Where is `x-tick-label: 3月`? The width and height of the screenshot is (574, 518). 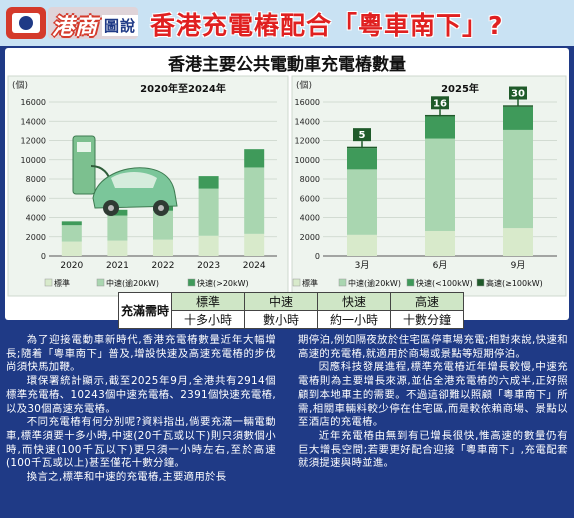
x-tick-label: 3月 is located at coordinates (362, 265).